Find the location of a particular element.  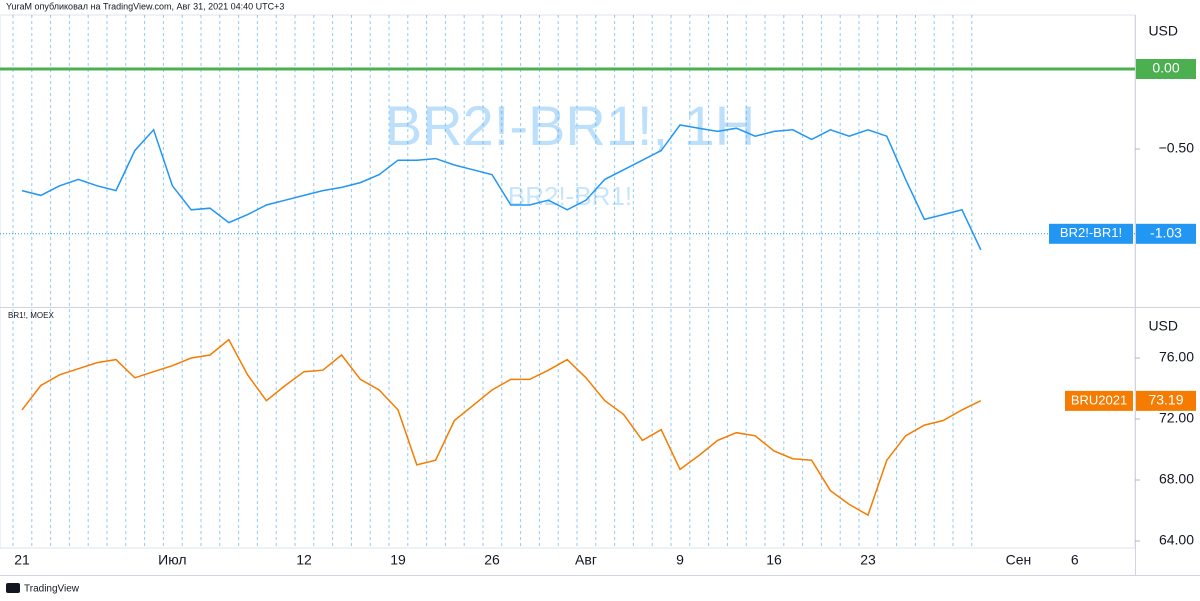

y-tick-label: 76.00 is located at coordinates (1176, 357).